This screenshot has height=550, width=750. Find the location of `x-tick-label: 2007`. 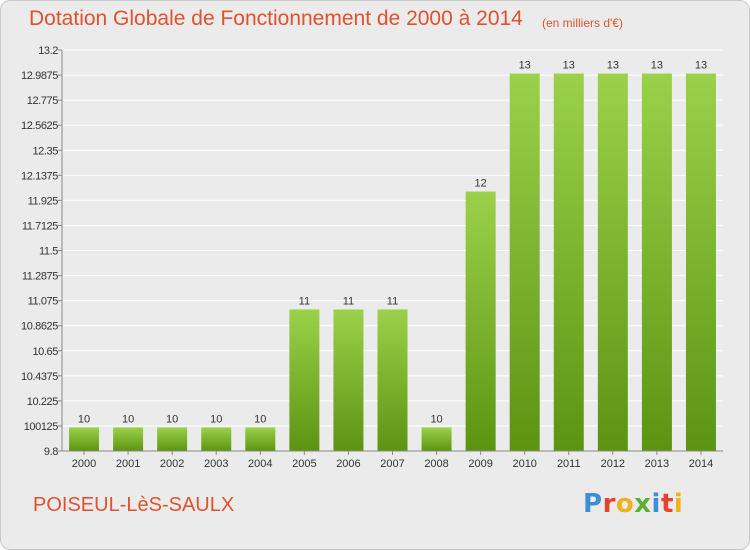

x-tick-label: 2007 is located at coordinates (392, 464).